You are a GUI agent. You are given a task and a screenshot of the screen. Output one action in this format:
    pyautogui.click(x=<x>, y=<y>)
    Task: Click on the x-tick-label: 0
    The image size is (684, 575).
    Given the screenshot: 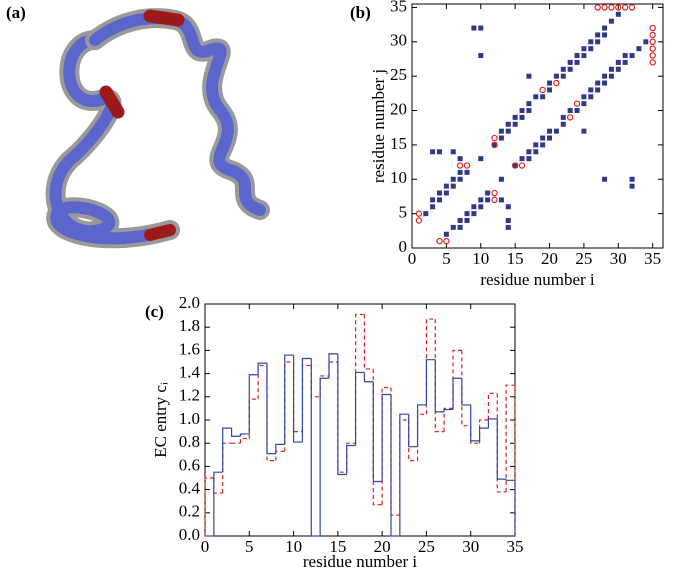 What is the action you would take?
    pyautogui.click(x=205, y=546)
    